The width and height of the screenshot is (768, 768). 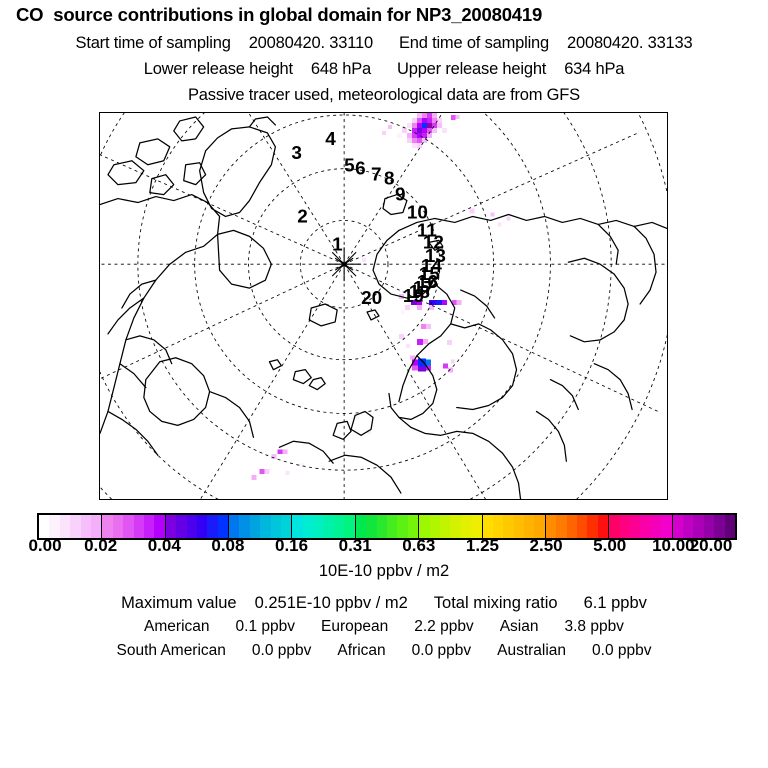 What do you see at coordinates (153, 43) in the screenshot?
I see `start-time-label: Start time of sampling` at bounding box center [153, 43].